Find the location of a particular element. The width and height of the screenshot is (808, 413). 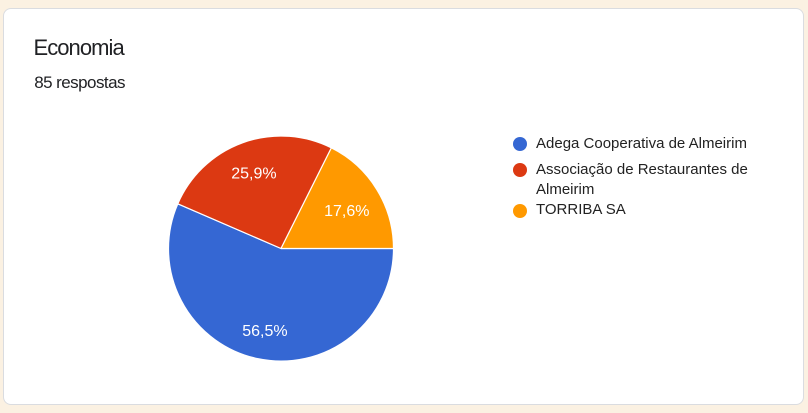

svg-text: 25,9% is located at coordinates (253, 173).